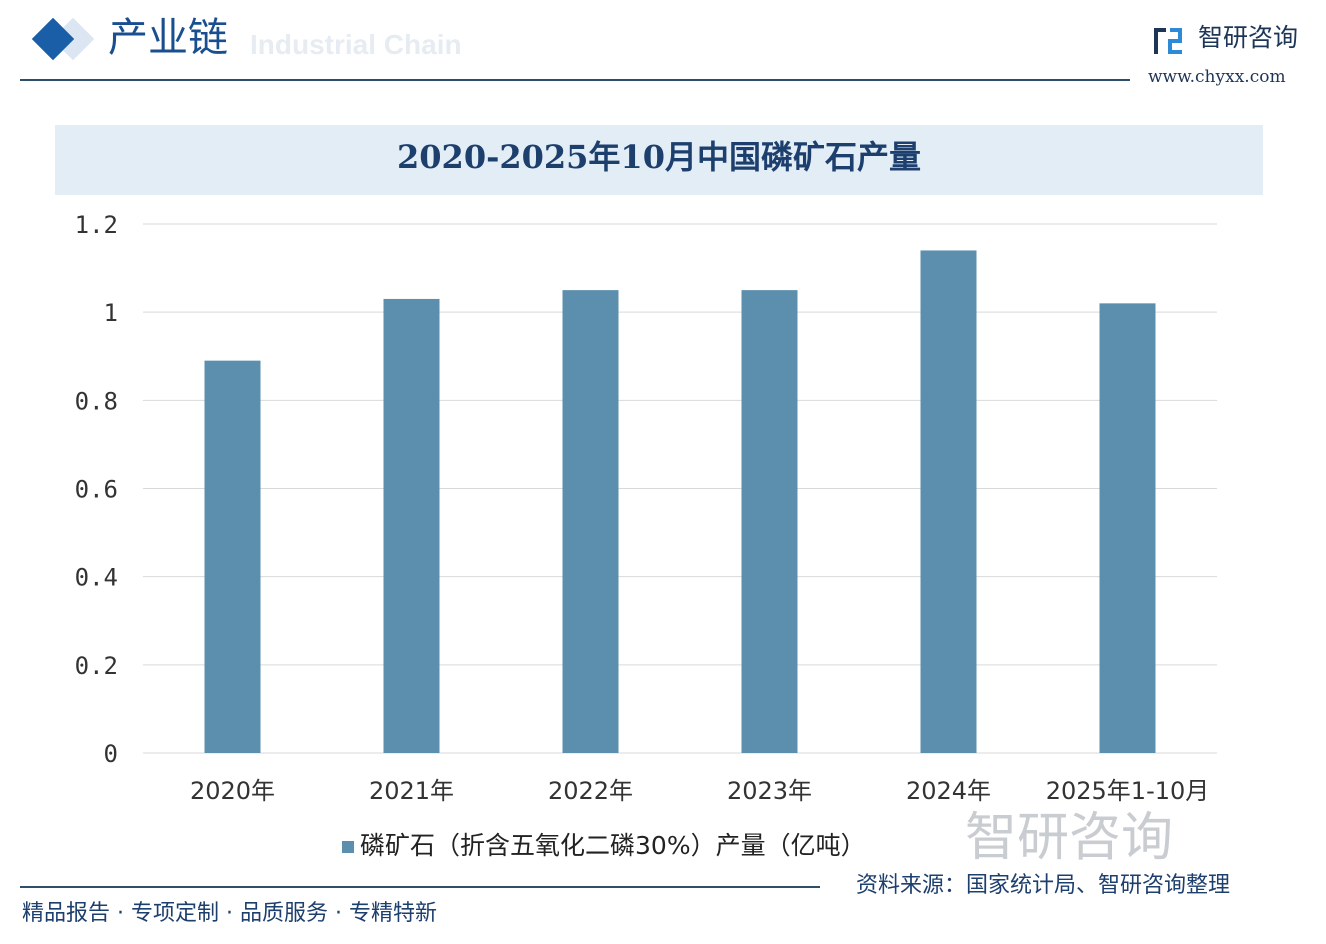 The height and width of the screenshot is (944, 1326). I want to click on chart-title-box, so click(659, 160).